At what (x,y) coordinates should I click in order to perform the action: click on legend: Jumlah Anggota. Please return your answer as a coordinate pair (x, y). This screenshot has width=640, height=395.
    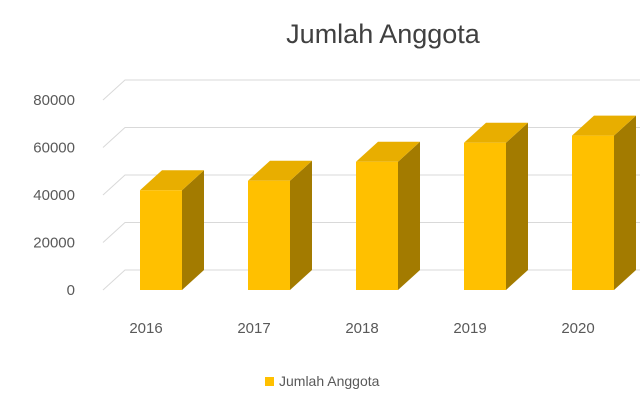
    Looking at the image, I should click on (322, 381).